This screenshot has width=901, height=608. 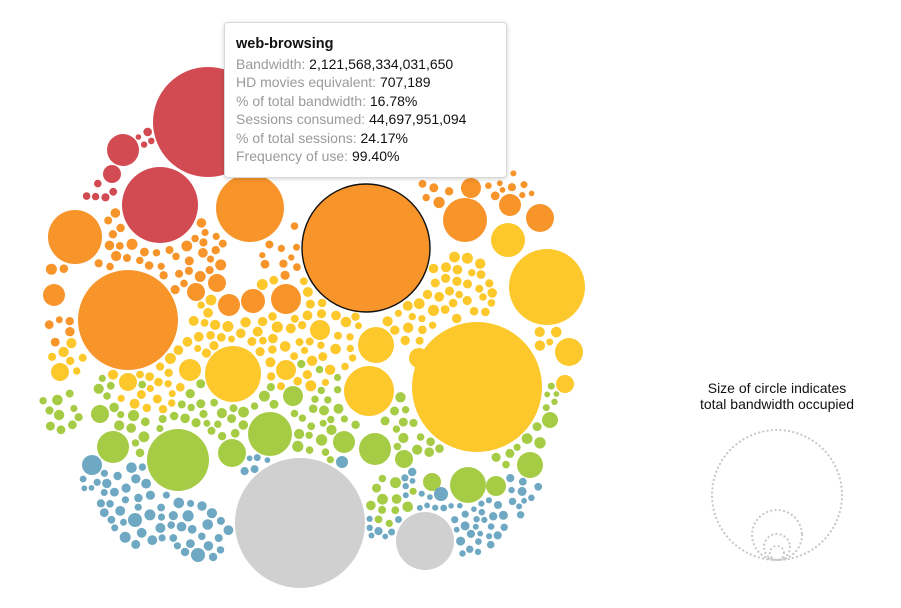 I want to click on bubble-red, so click(x=95, y=196).